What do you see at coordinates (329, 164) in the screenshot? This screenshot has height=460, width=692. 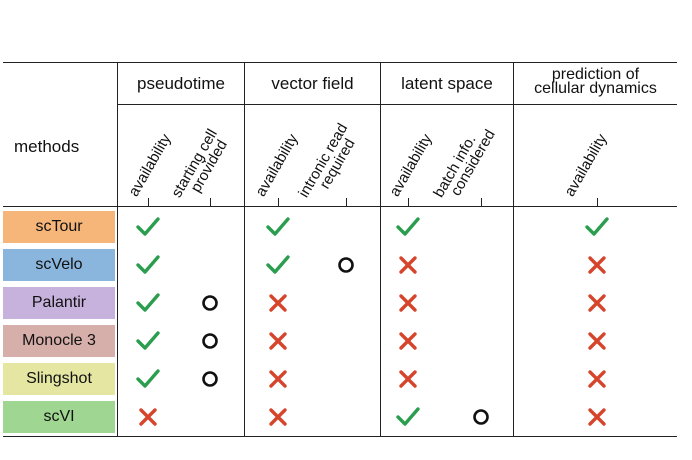 I see `subcol-label-intronic-read: intronic read required` at bounding box center [329, 164].